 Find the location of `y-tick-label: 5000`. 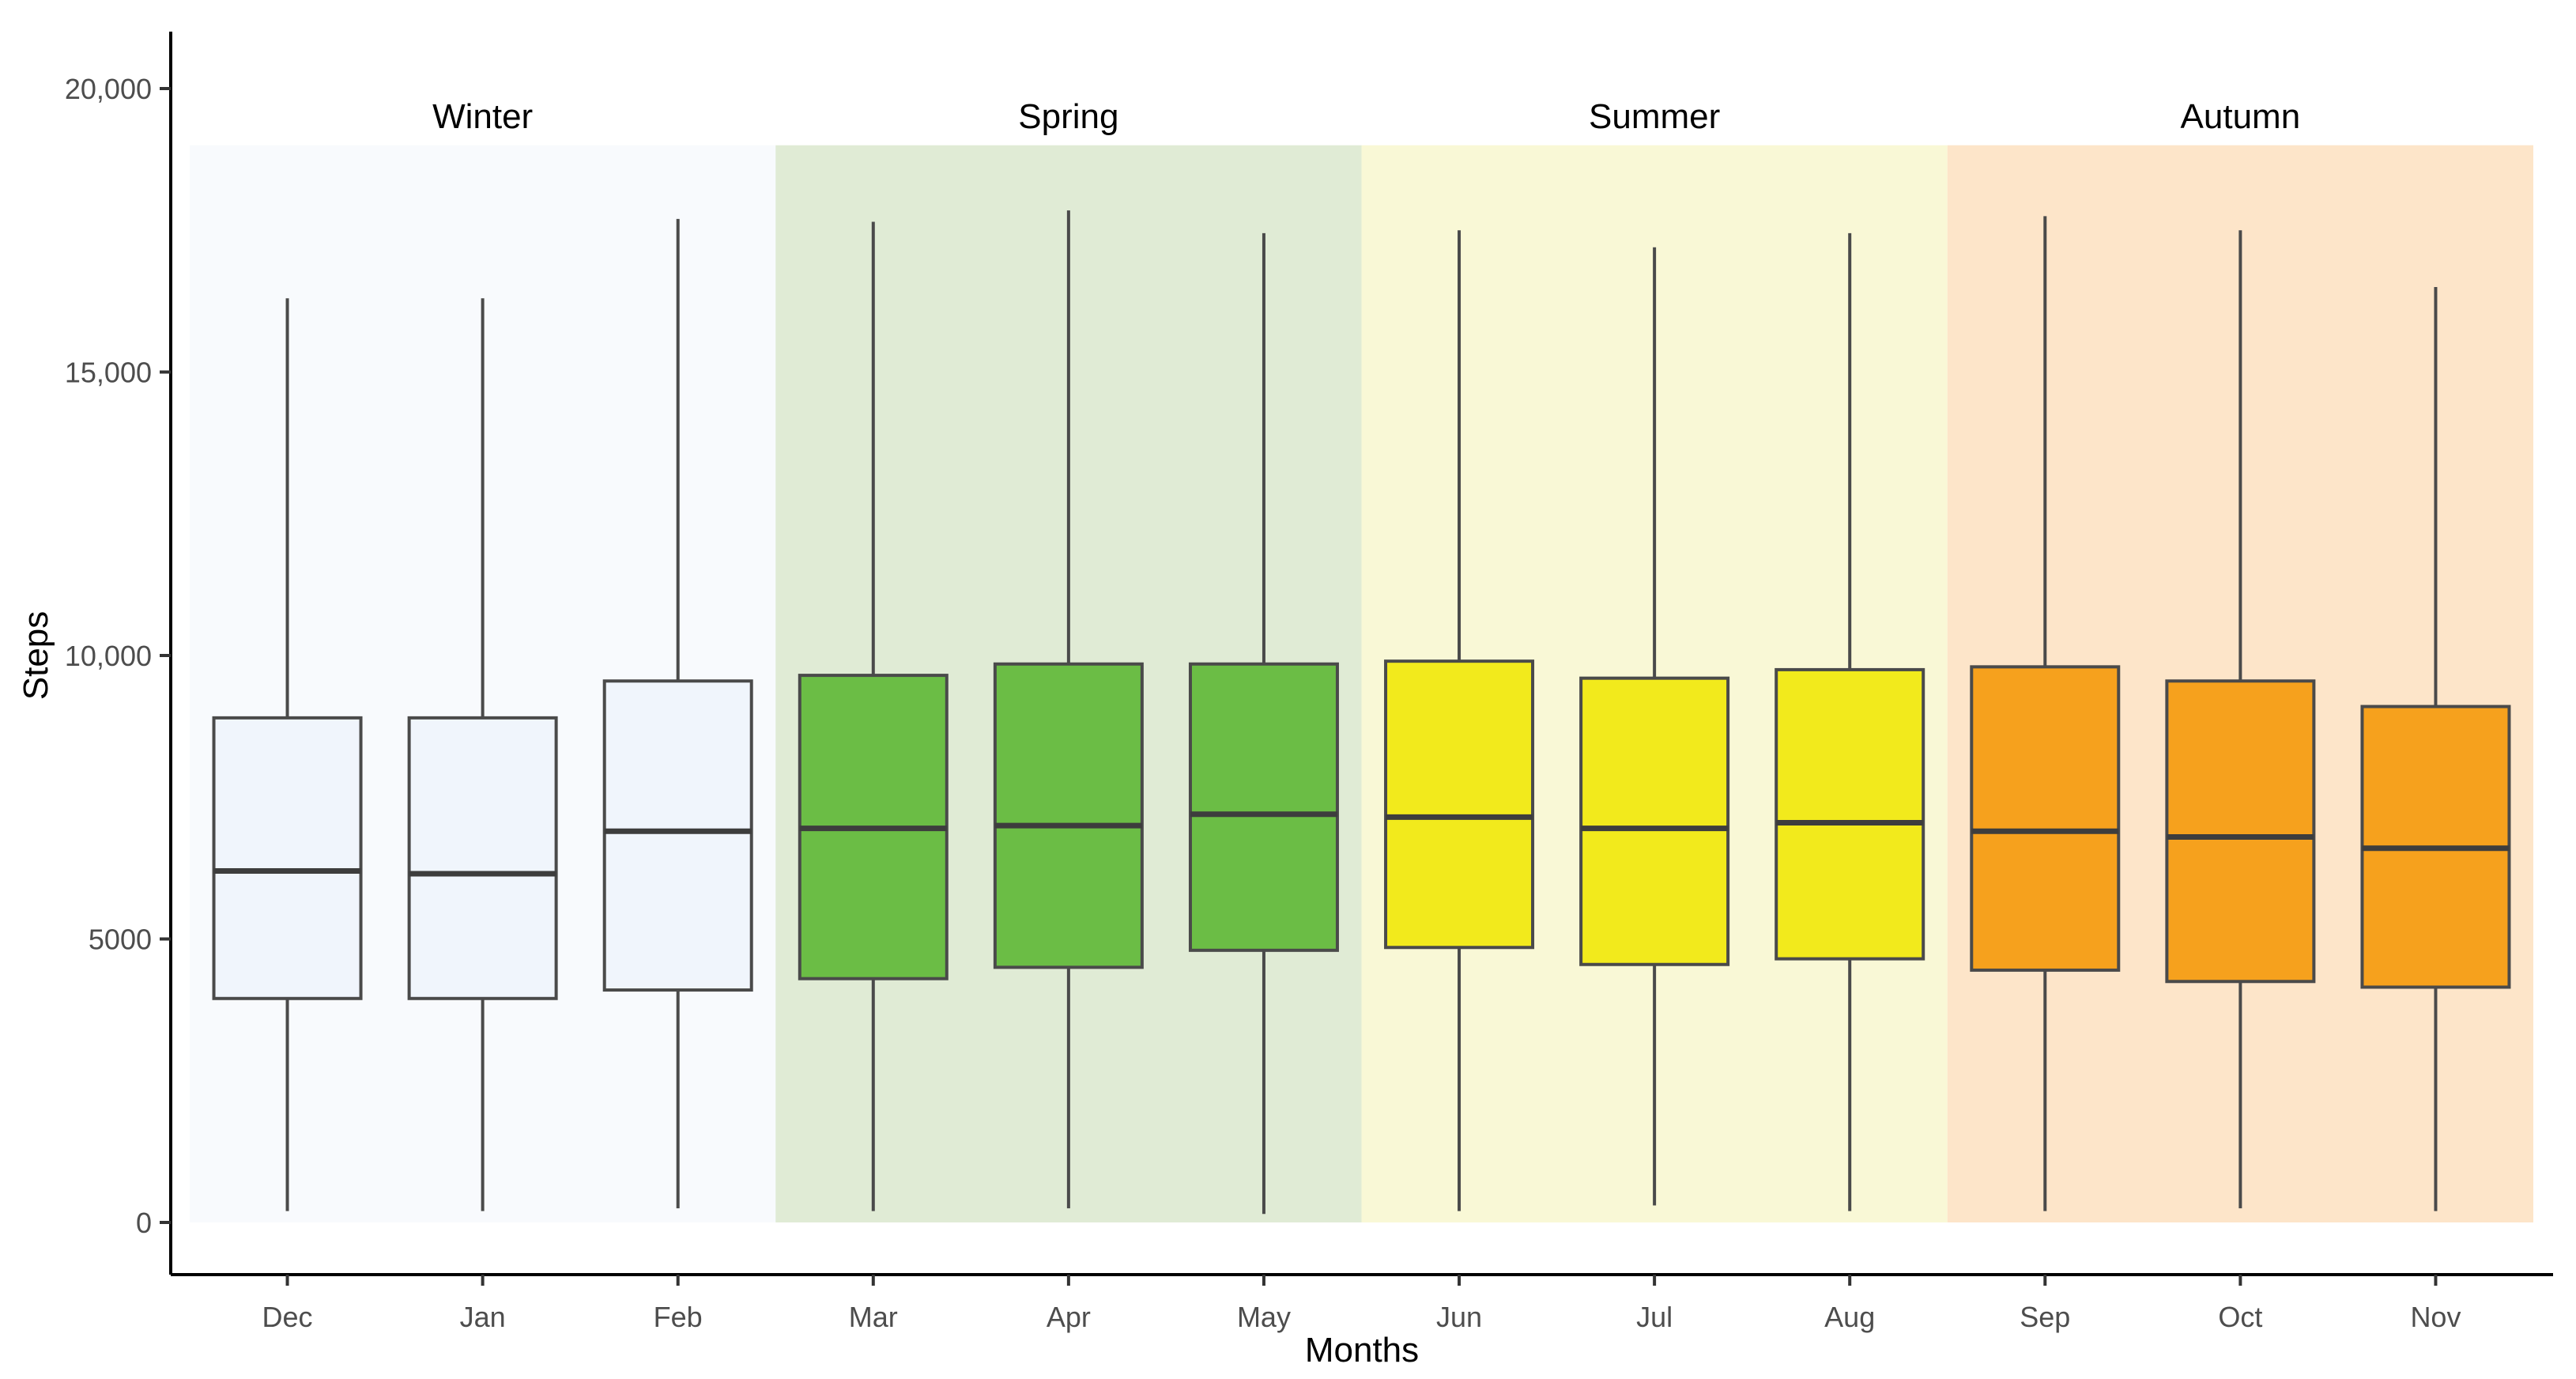

y-tick-label: 5000 is located at coordinates (120, 940).